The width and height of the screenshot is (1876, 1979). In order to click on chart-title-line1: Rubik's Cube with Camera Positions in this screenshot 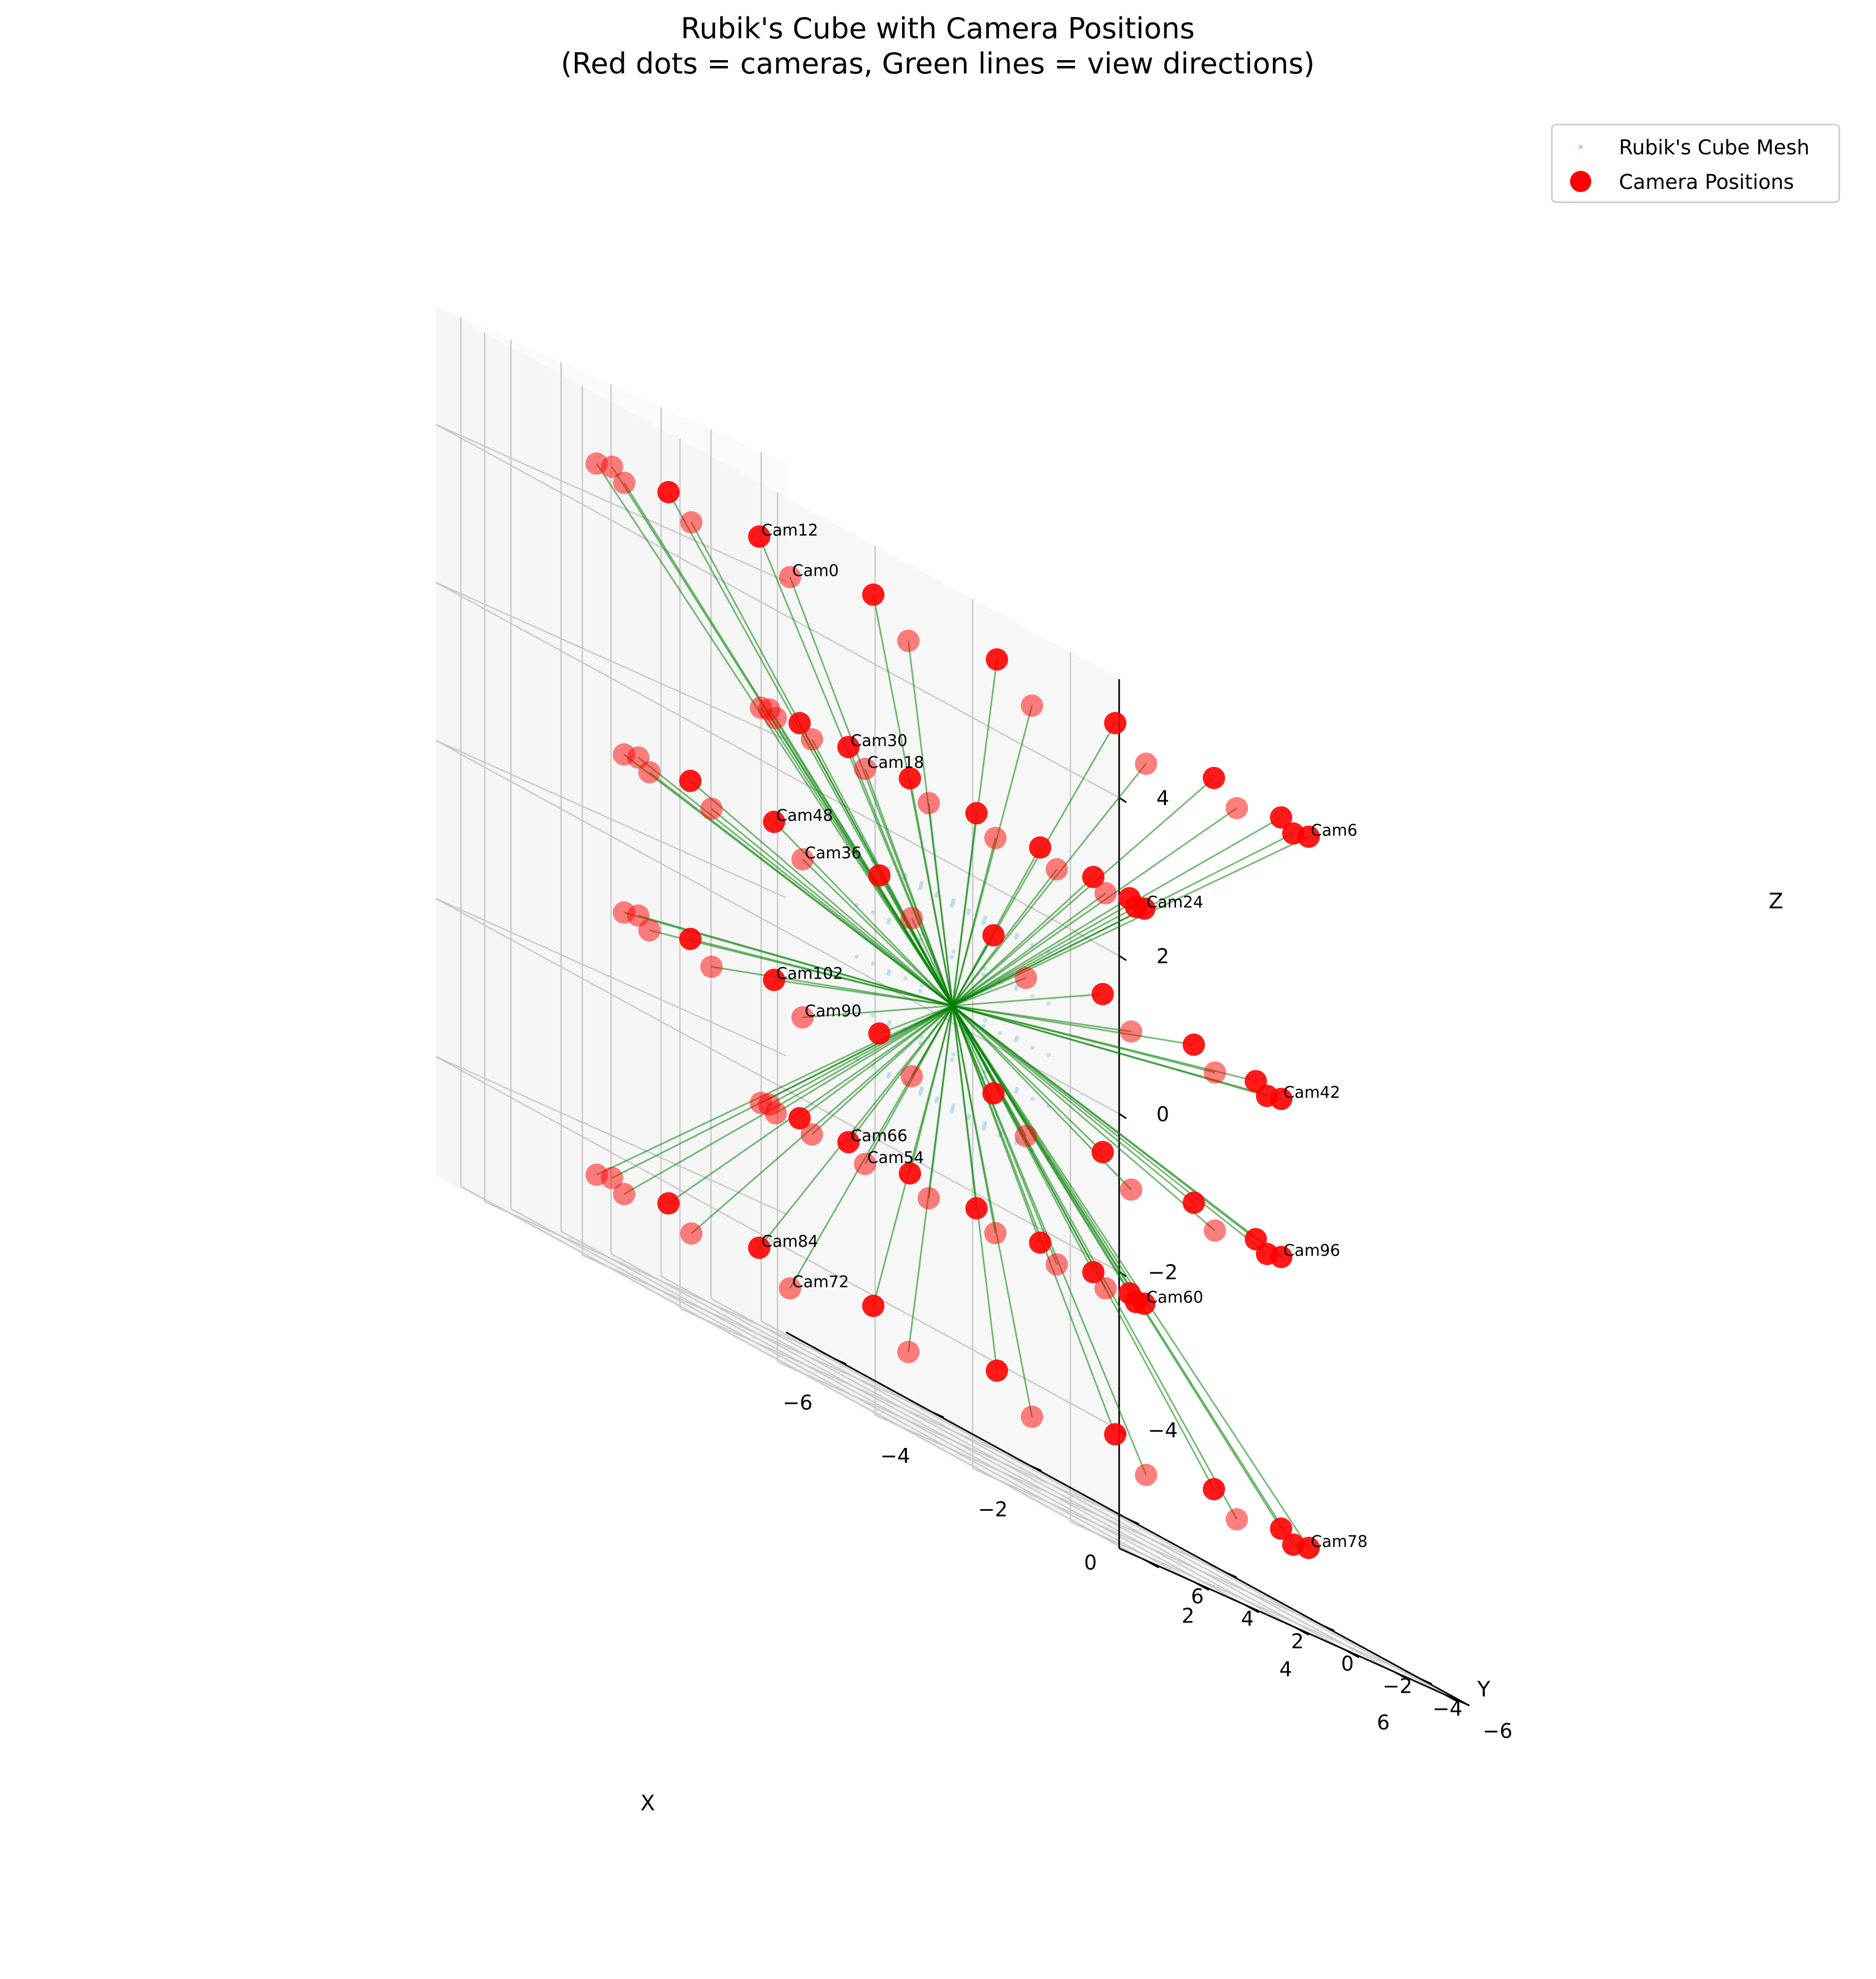, I will do `click(938, 28)`.